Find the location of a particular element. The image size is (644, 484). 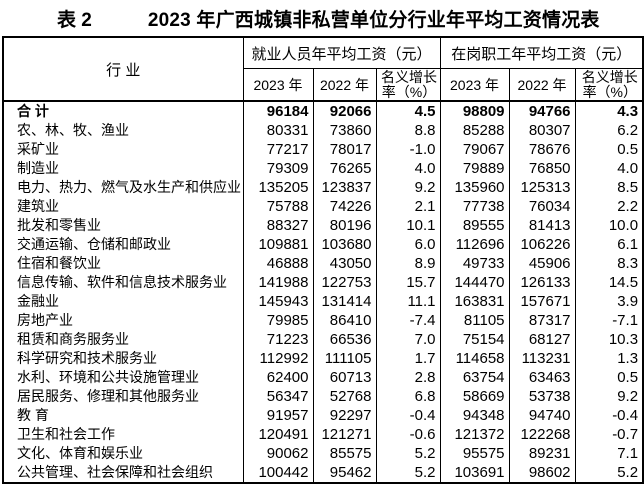

employed-2023-cell: 100442 is located at coordinates (278, 473).